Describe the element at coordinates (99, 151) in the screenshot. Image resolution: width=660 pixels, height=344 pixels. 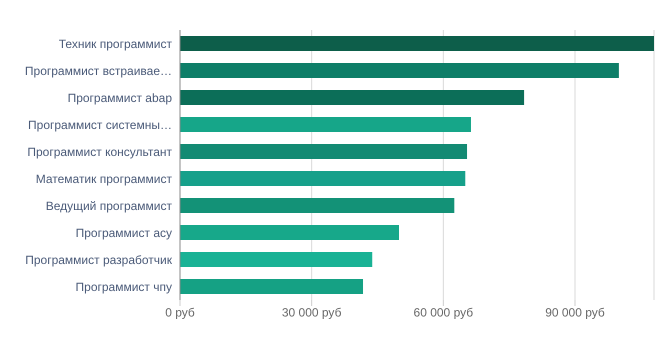
I see `y-tick-label: Программист консультант` at that location.